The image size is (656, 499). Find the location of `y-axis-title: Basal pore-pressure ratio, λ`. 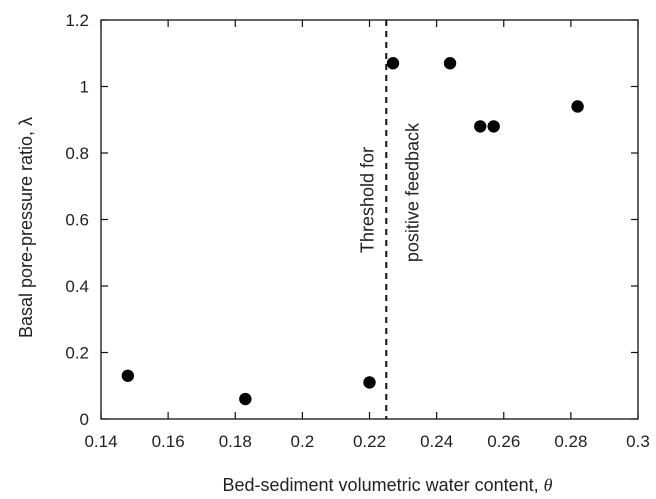

y-axis-title: Basal pore-pressure ratio, λ is located at coordinates (26, 227).